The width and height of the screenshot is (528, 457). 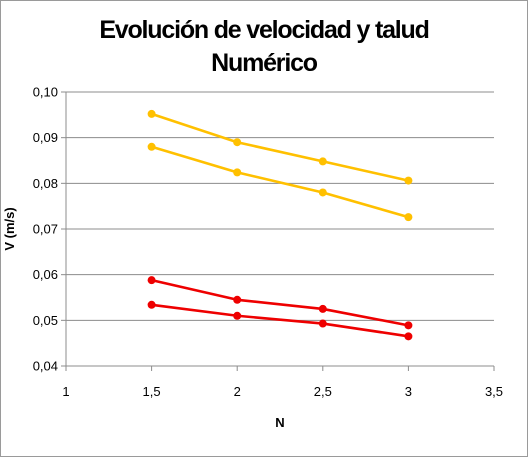 What do you see at coordinates (45, 274) in the screenshot?
I see `y-tick-label-2: 0,06` at bounding box center [45, 274].